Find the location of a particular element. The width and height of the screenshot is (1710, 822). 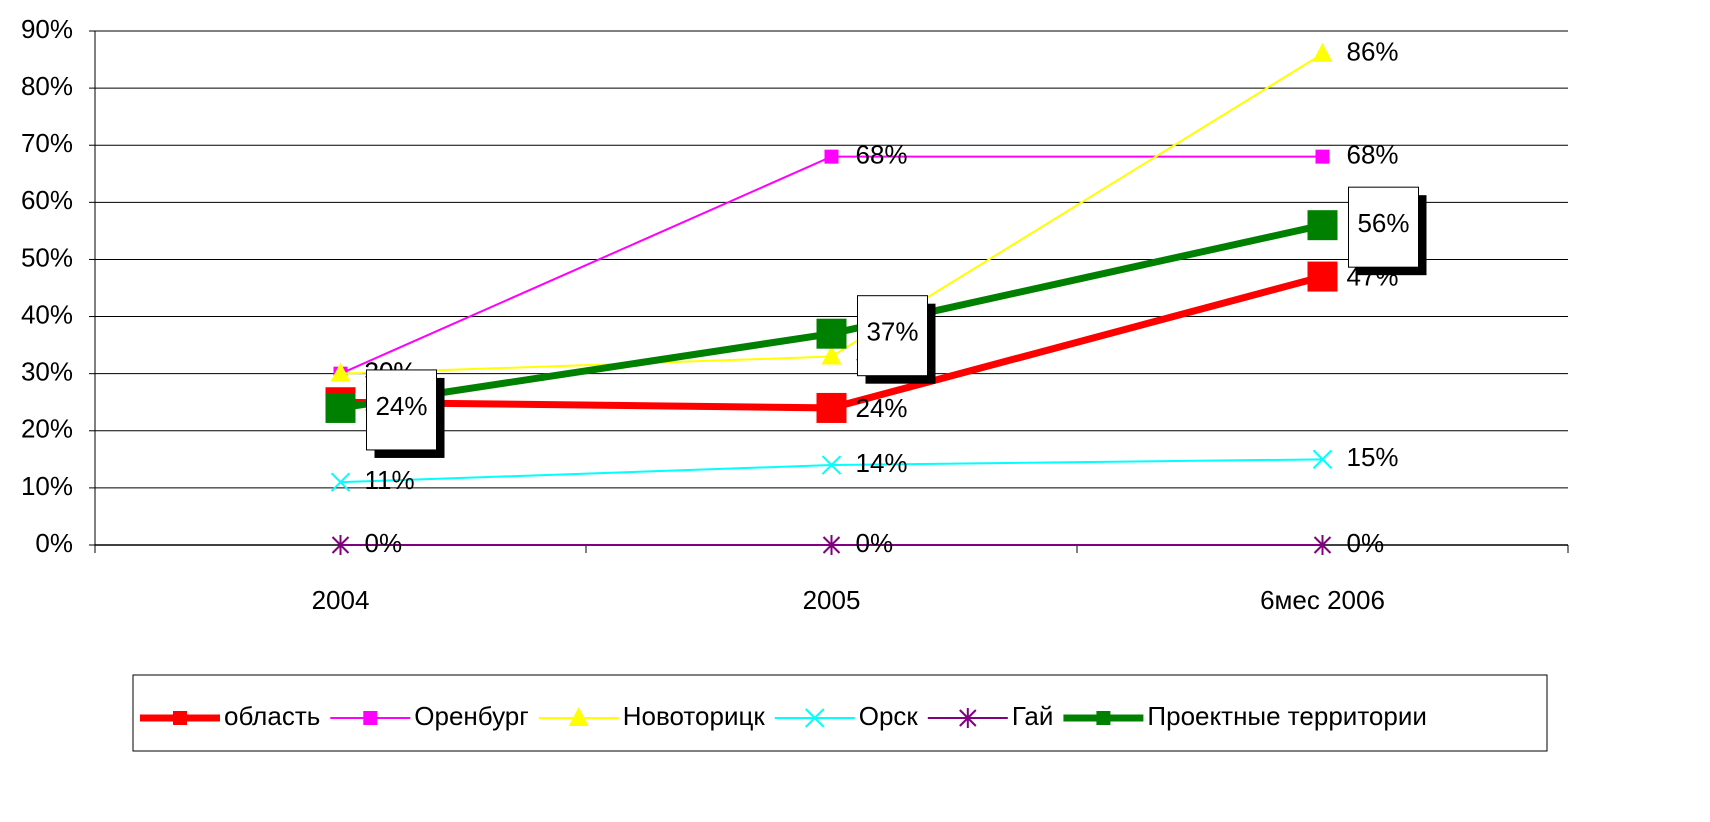

legend-item: область is located at coordinates (230, 716).